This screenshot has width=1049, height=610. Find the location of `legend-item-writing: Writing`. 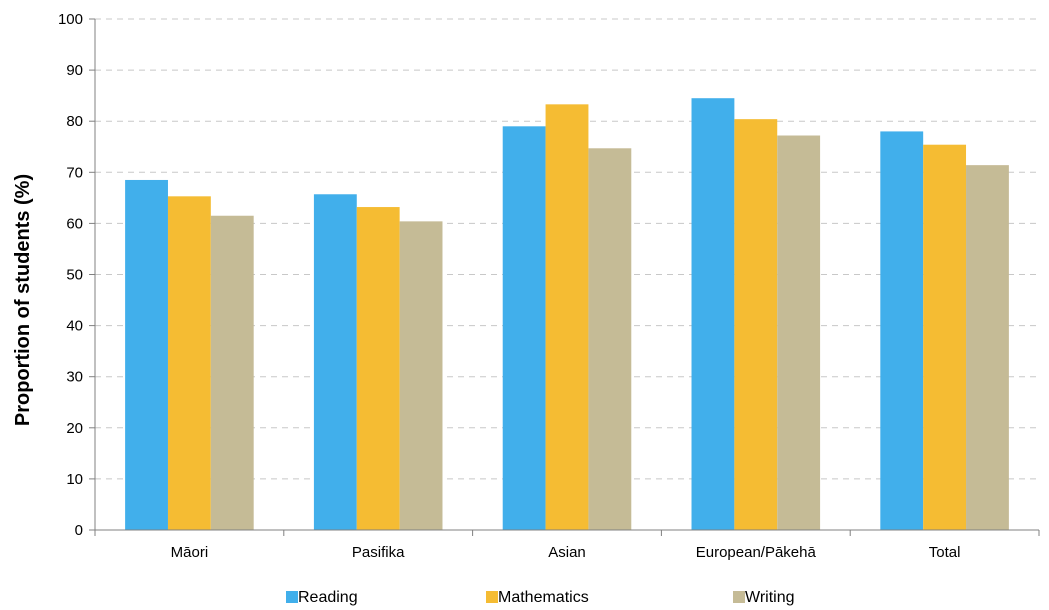

legend-item-writing: Writing is located at coordinates (764, 597).